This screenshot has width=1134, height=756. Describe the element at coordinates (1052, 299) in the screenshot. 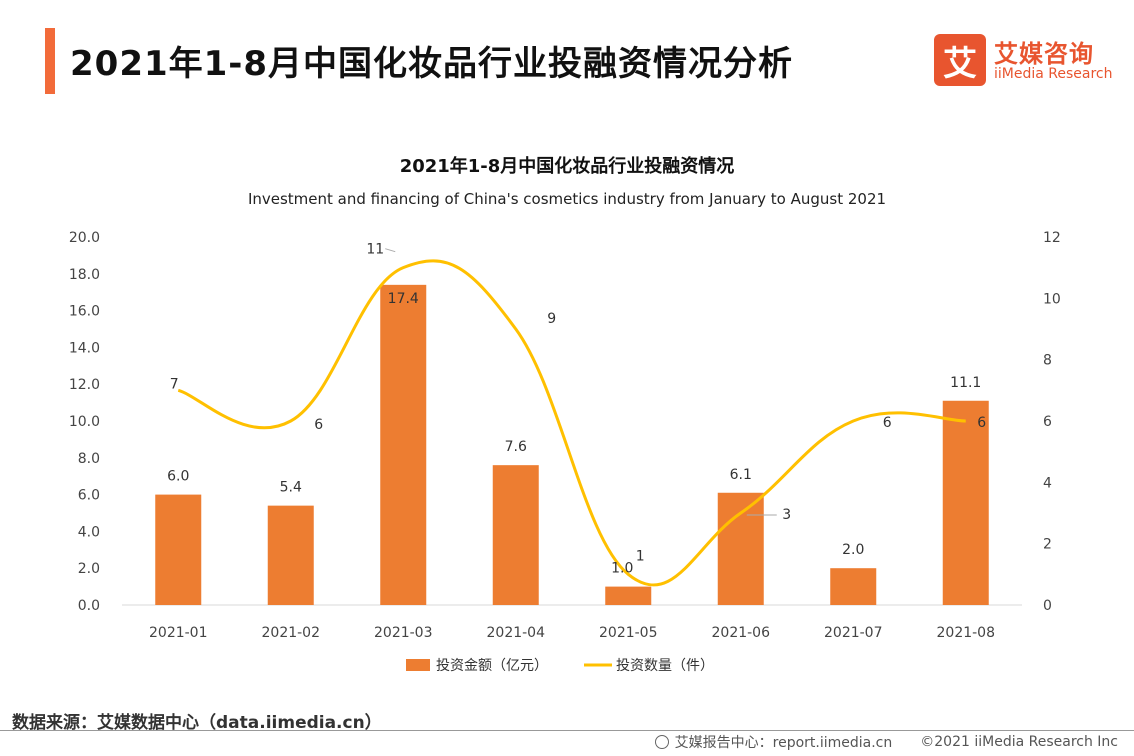

I see `right-axis-tick-label: 10` at that location.